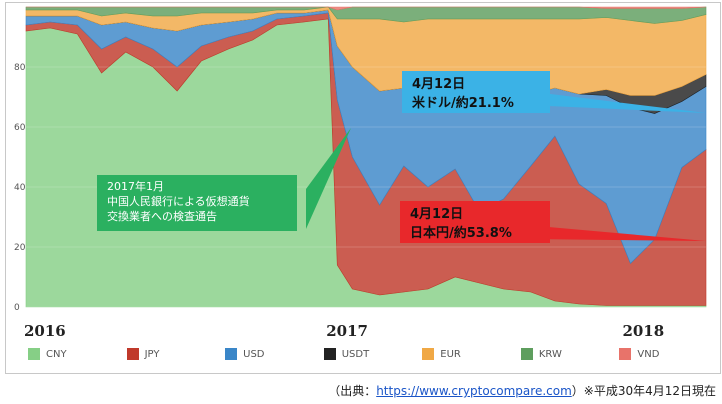 The height and width of the screenshot is (404, 722). I want to click on chart-legend: CNY JPY USD USDT EUR KRW VND, so click(373, 354).